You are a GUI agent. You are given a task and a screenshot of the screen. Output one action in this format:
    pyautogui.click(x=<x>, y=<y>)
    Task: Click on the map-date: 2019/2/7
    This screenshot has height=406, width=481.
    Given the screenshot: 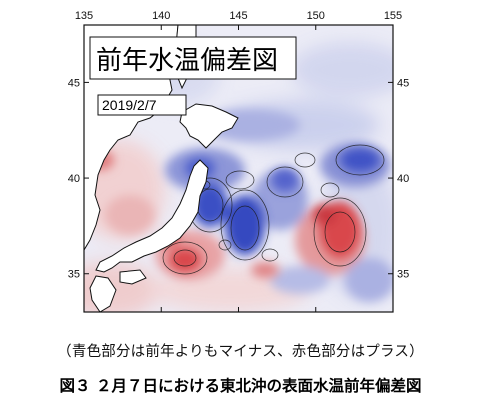 What is the action you would take?
    pyautogui.click(x=129, y=105)
    